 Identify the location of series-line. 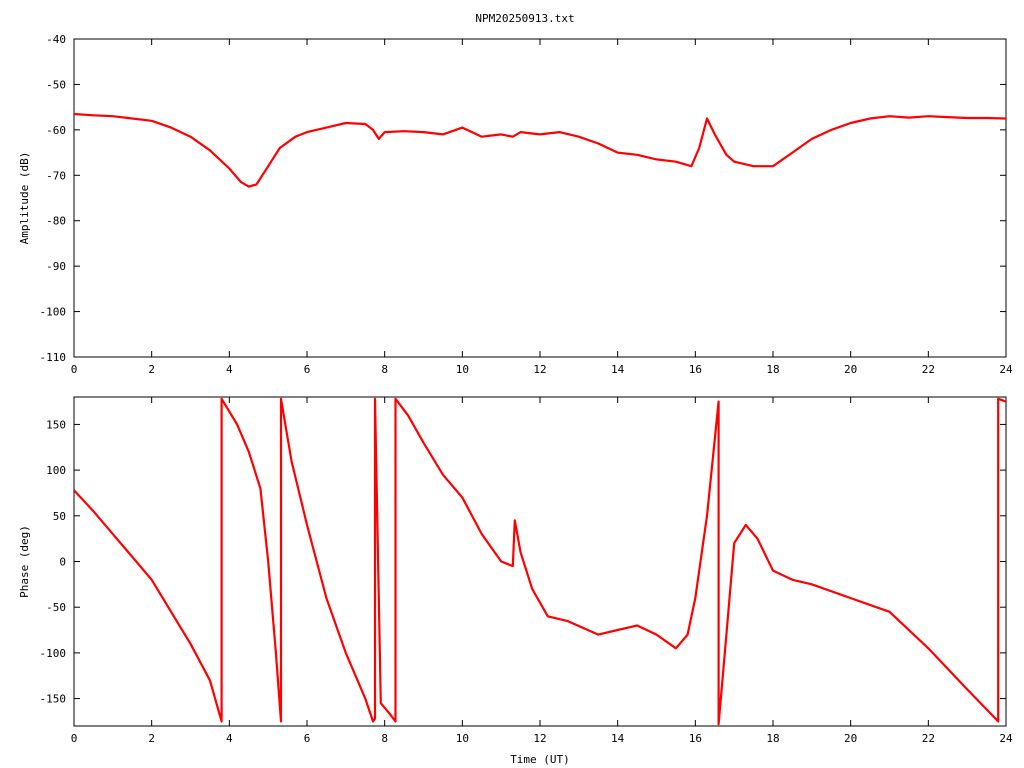
(540, 150).